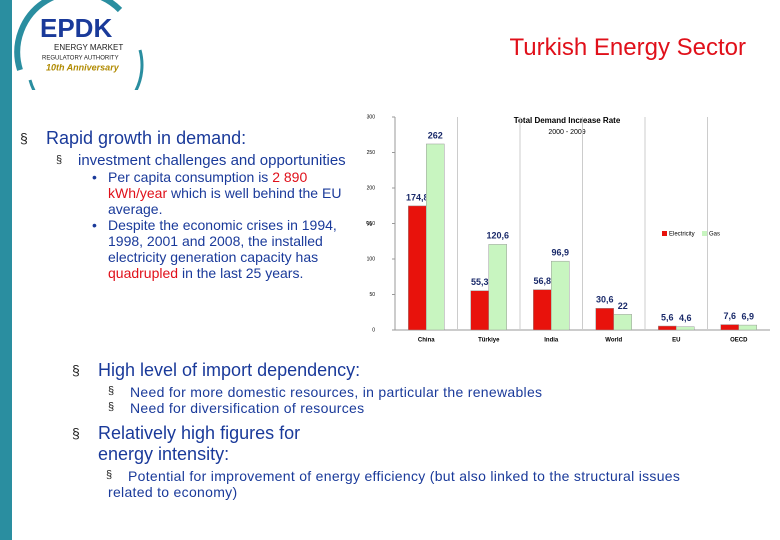 This screenshot has width=780, height=540. I want to click on x-tick-label: EU, so click(676, 341).